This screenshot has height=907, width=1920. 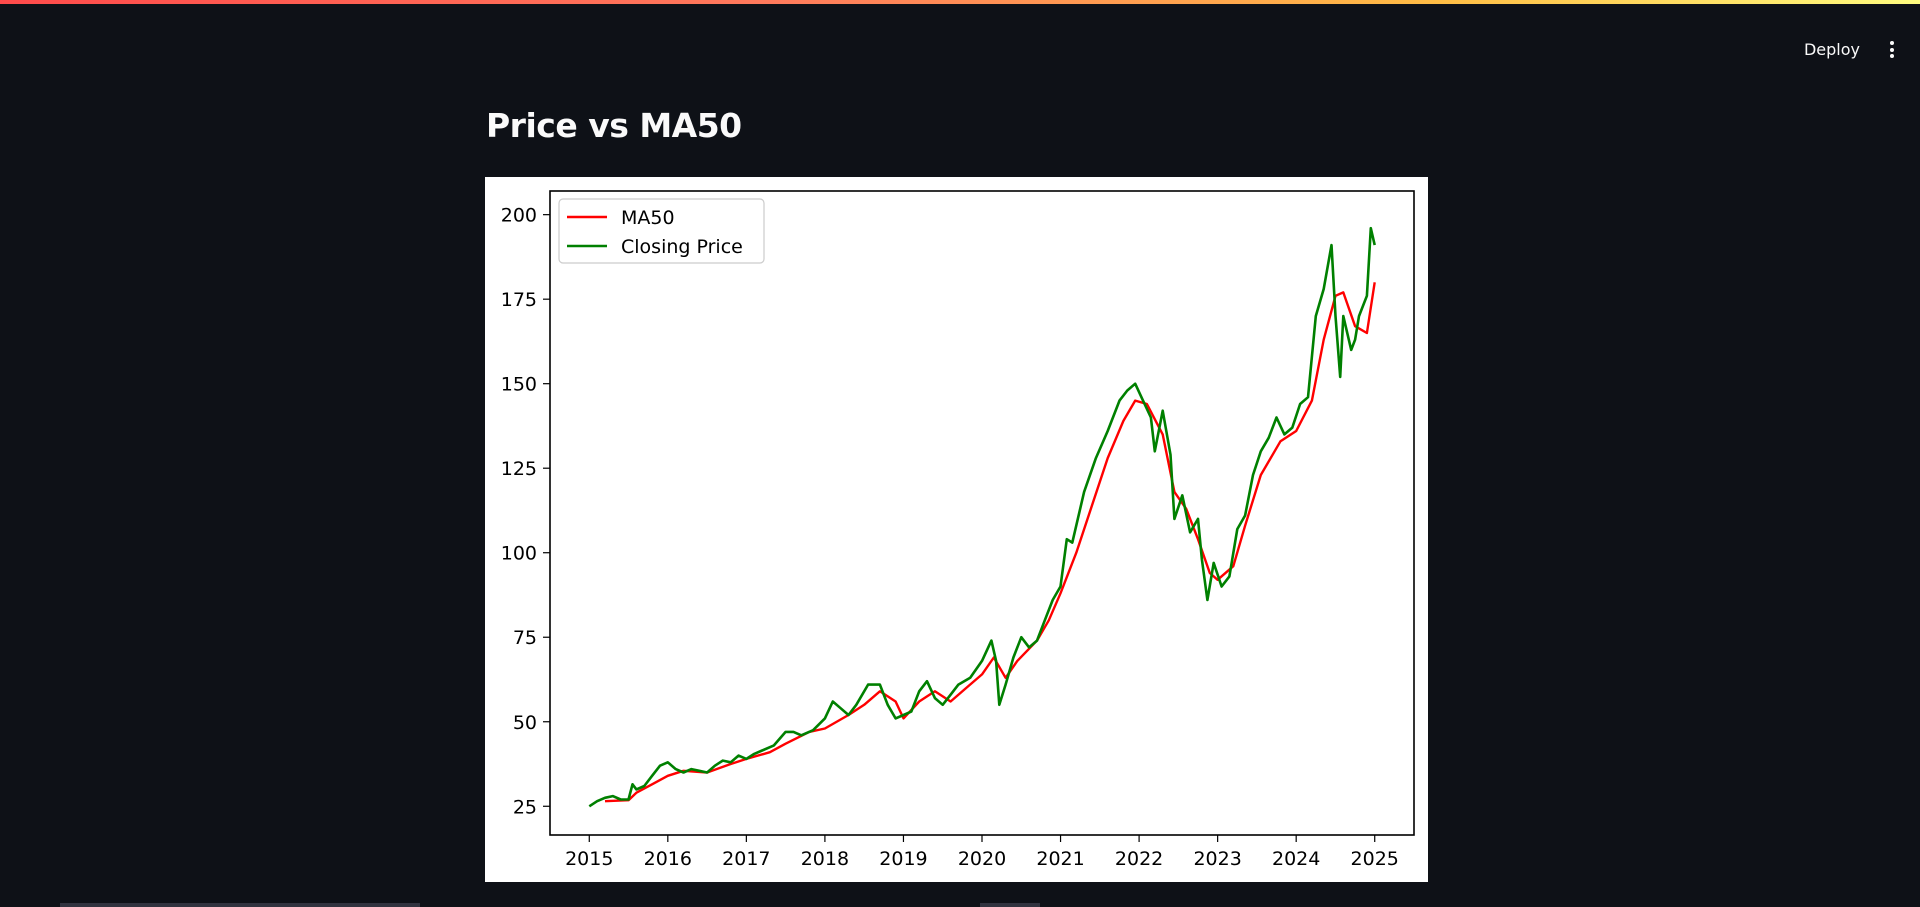 What do you see at coordinates (1832, 49) in the screenshot?
I see `deploy-button: Deploy` at bounding box center [1832, 49].